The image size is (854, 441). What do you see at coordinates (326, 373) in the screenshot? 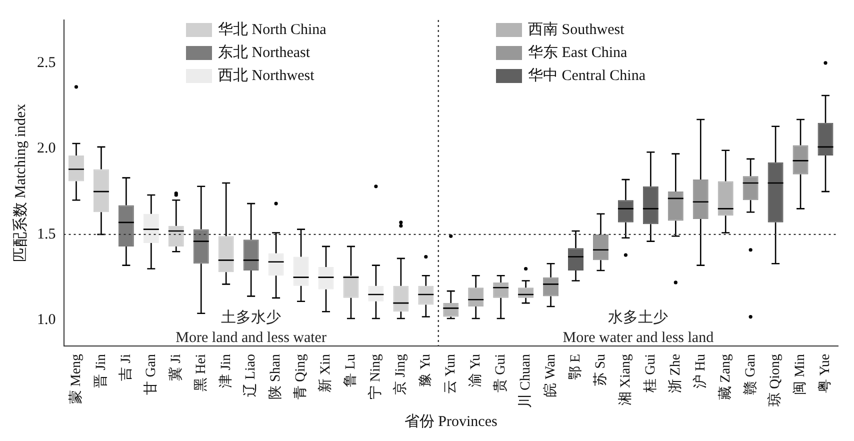
I see `x-tick-label: 新 Xin` at bounding box center [326, 373].